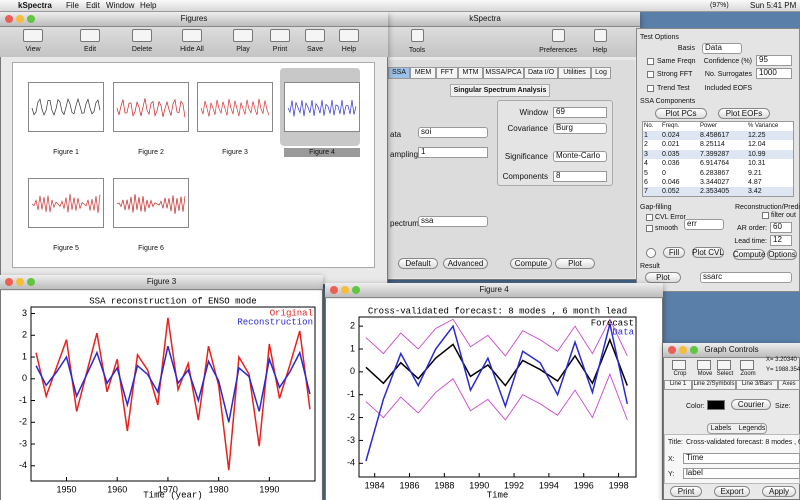 This screenshot has width=800, height=500. I want to click on label: SSA, so click(398, 72).